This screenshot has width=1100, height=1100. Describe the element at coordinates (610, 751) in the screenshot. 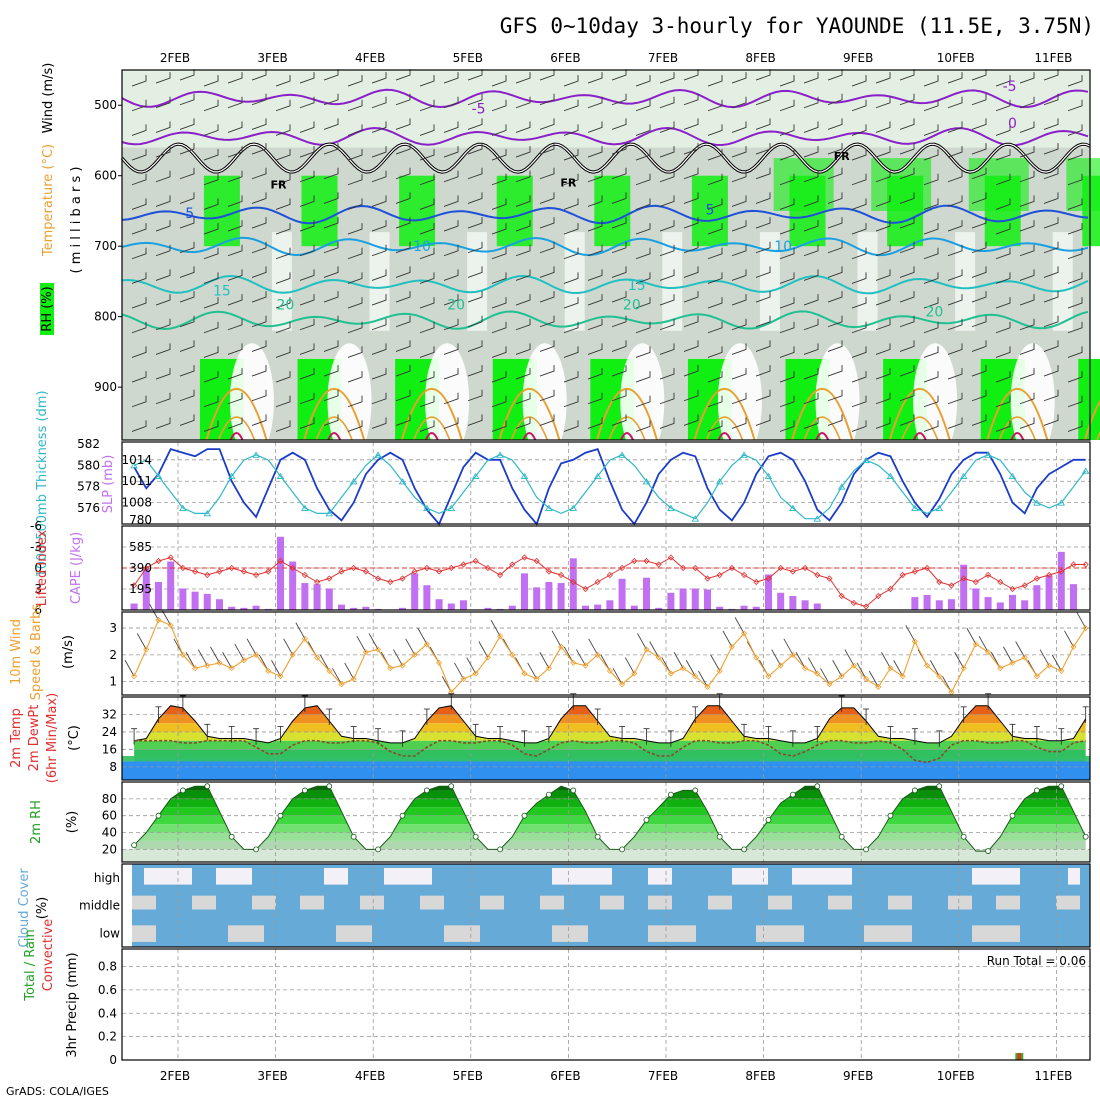

I see `dewpoint-line` at that location.